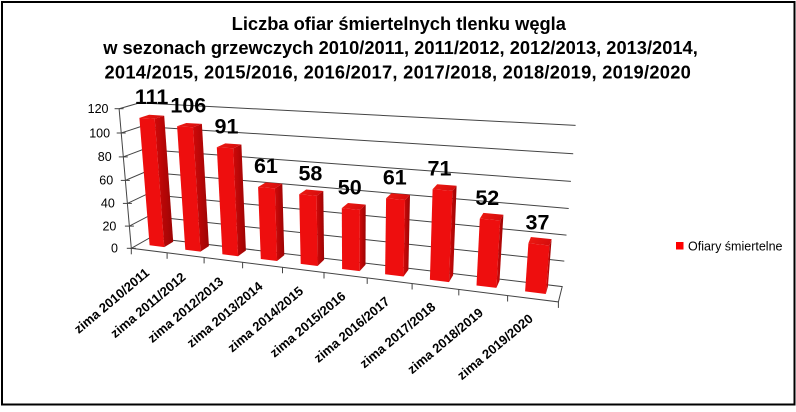 This screenshot has width=796, height=412. I want to click on svg-text: 50, so click(350, 187).